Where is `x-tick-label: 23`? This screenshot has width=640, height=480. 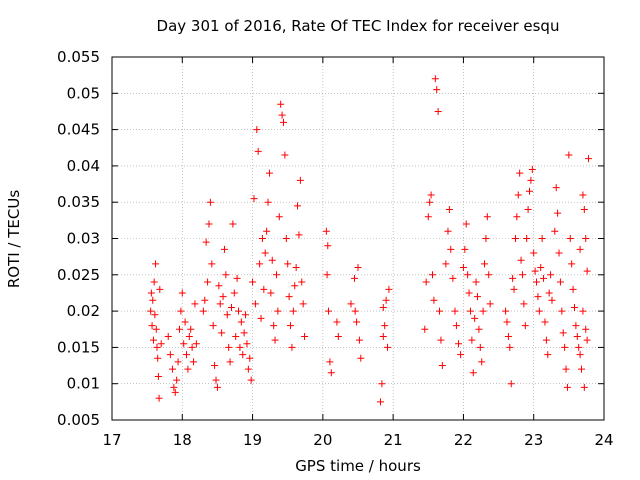 x-tick-label: 23 is located at coordinates (533, 440).